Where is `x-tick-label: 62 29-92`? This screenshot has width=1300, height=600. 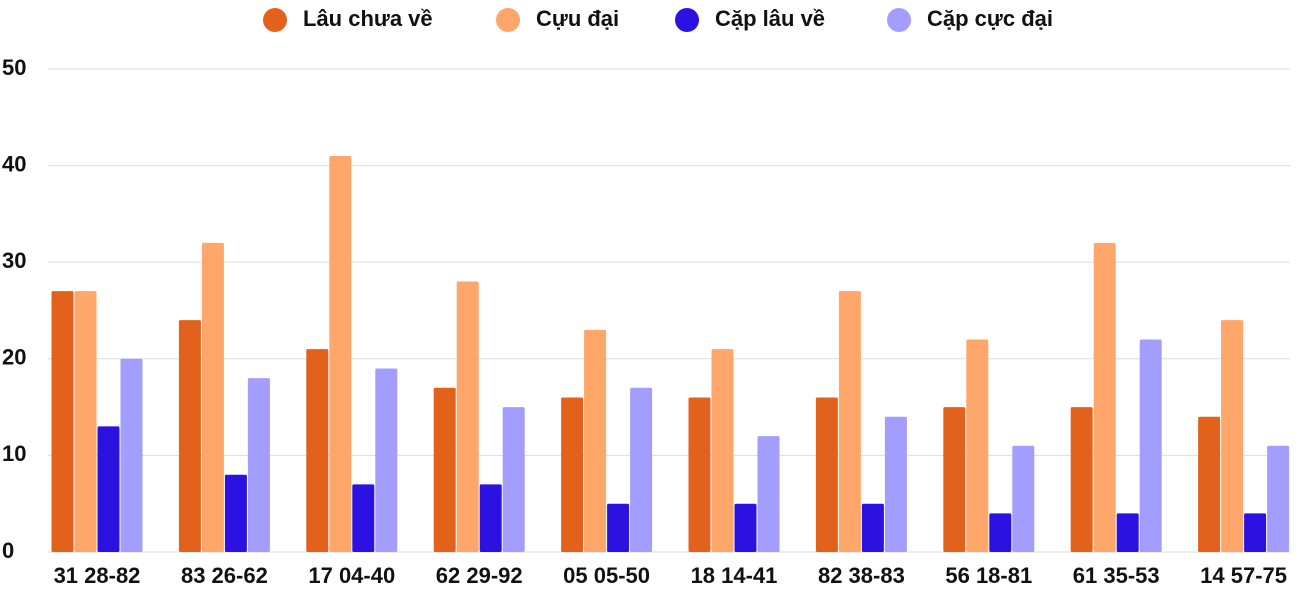
x-tick-label: 62 29-92 is located at coordinates (479, 575).